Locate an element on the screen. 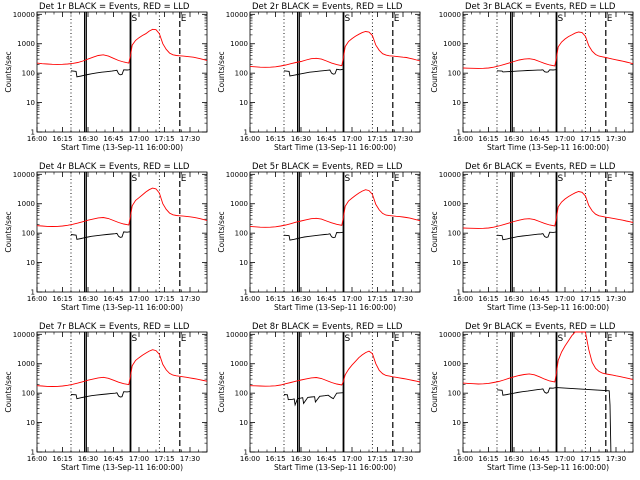 The width and height of the screenshot is (640, 480). panel-title: Det 6r BLACK = Events, RED = LLD is located at coordinates (540, 167).